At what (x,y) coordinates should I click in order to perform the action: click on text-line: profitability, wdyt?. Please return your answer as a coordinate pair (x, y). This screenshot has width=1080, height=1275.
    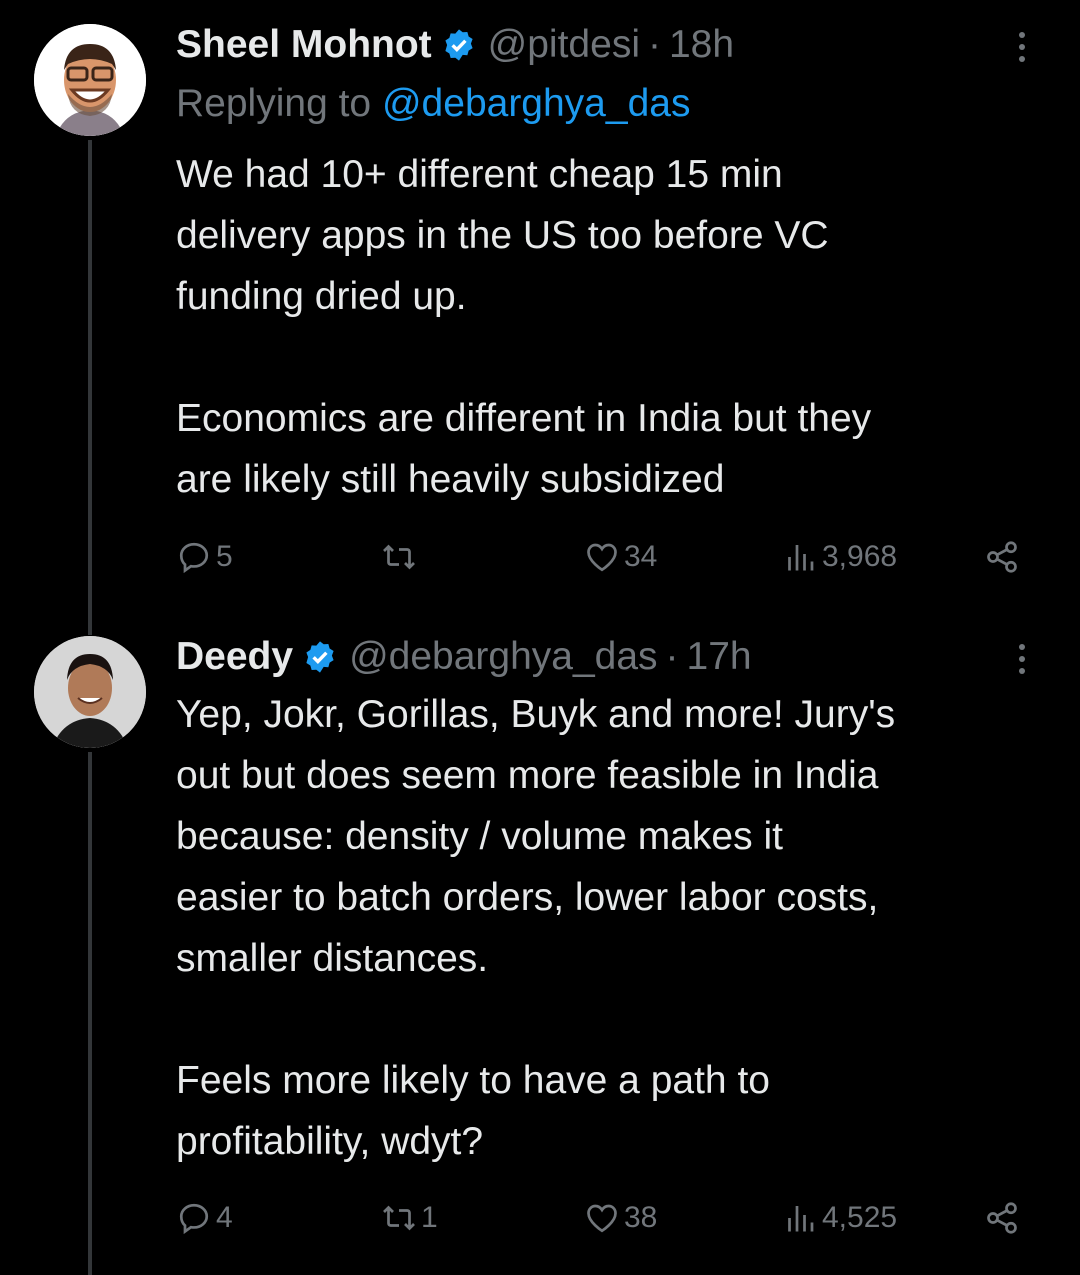
    Looking at the image, I should click on (330, 1141).